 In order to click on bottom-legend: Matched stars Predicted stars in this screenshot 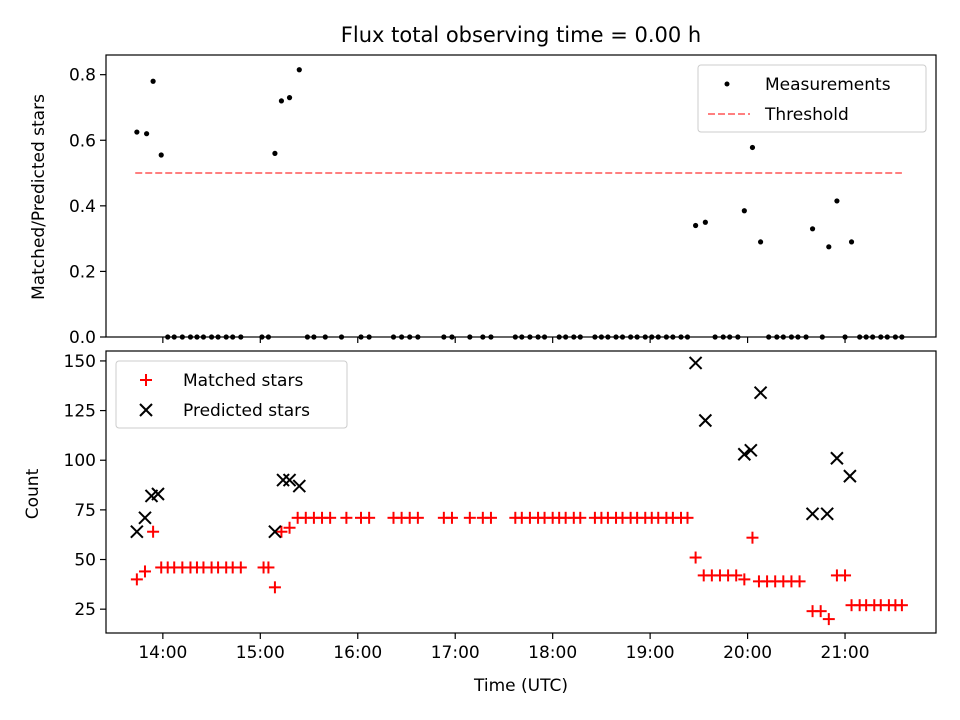, I will do `click(231, 394)`.